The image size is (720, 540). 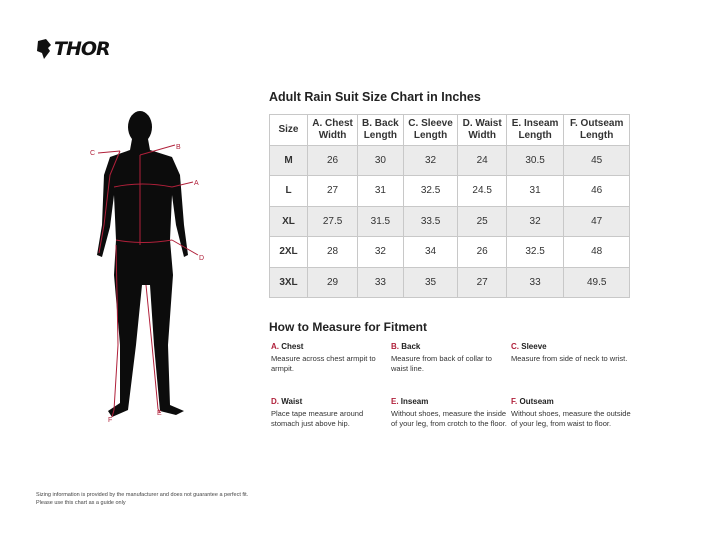 What do you see at coordinates (332, 252) in the screenshot?
I see `value-cell: 28` at bounding box center [332, 252].